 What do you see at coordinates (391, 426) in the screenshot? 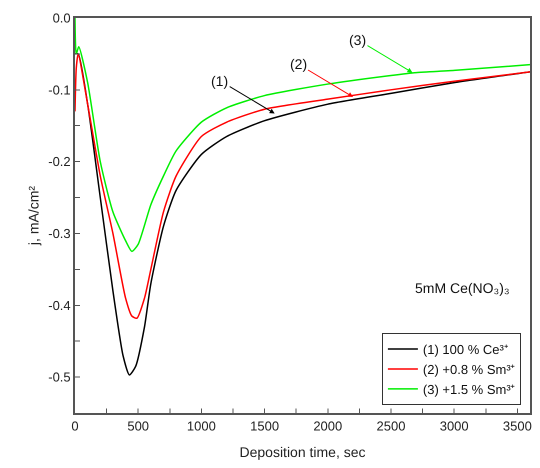
I see `x-tick-label: 2500` at bounding box center [391, 426].